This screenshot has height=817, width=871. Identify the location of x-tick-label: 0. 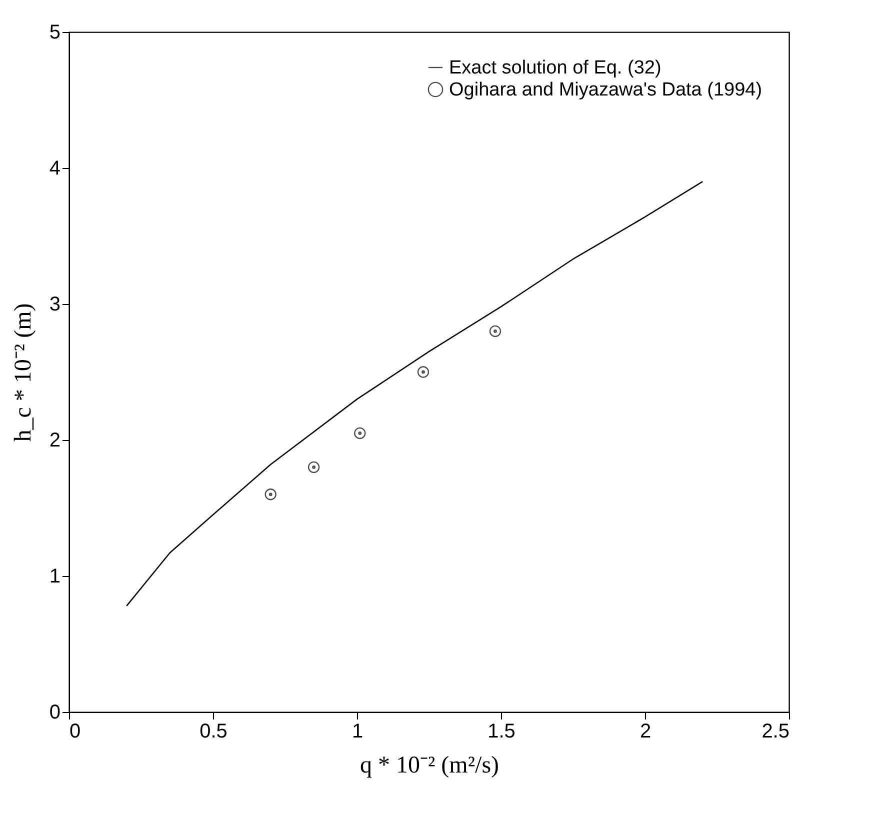
(75, 731).